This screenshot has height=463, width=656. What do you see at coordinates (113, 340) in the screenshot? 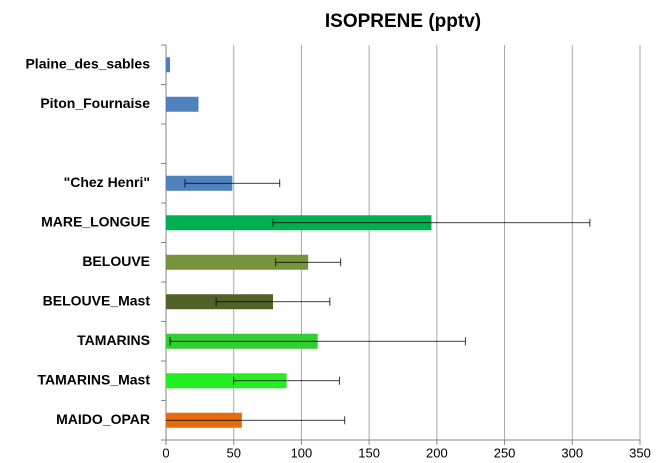
I see `y-tick-label: TAMARINS` at bounding box center [113, 340].